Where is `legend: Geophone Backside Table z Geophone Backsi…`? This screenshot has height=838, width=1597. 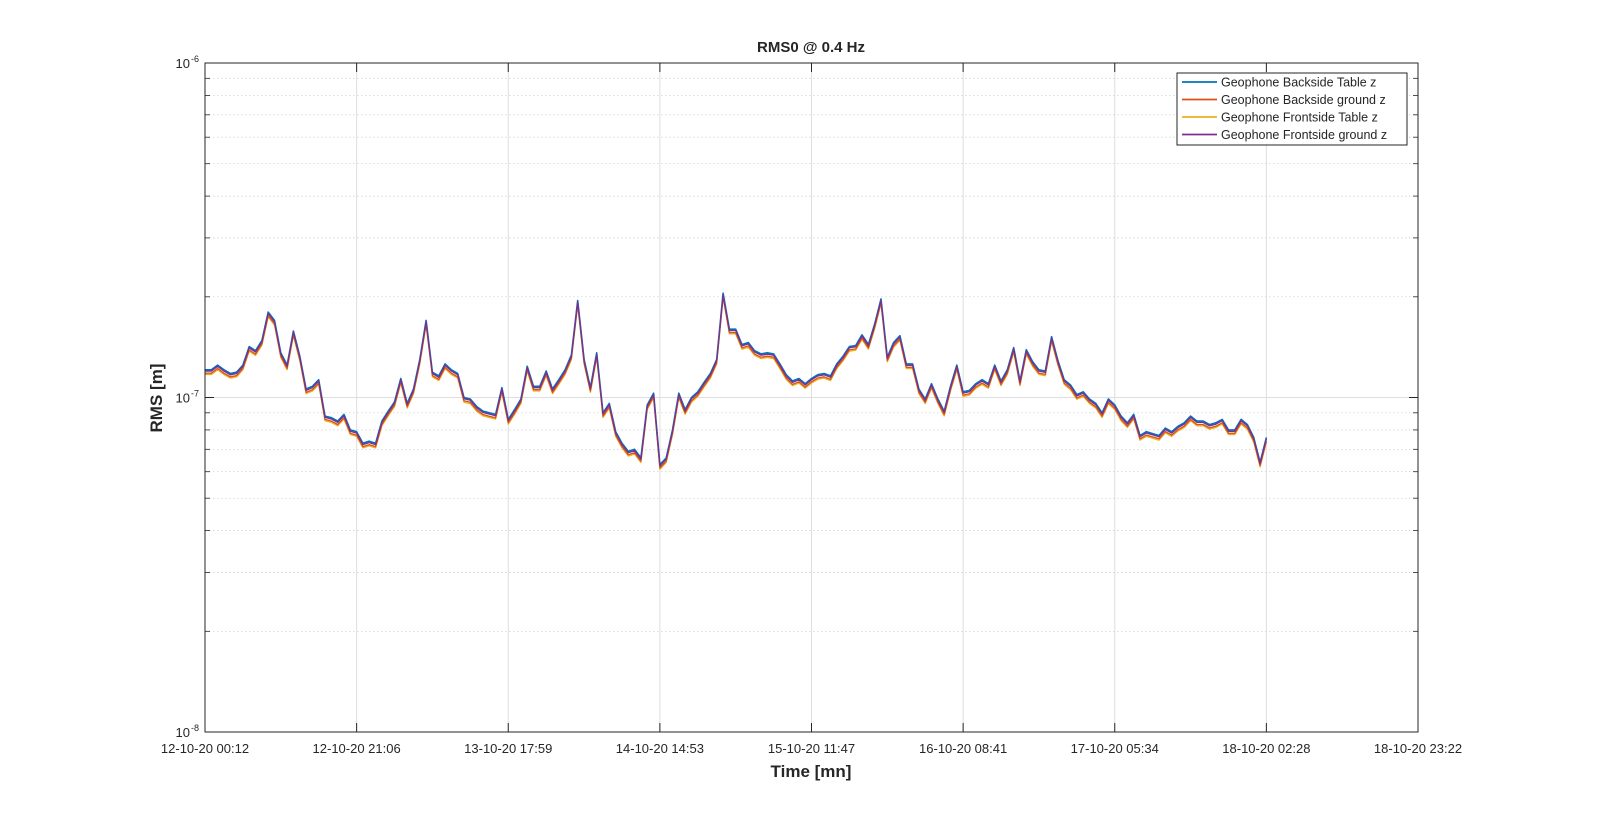
legend: Geophone Backside Table z Geophone Backsi… is located at coordinates (1292, 109).